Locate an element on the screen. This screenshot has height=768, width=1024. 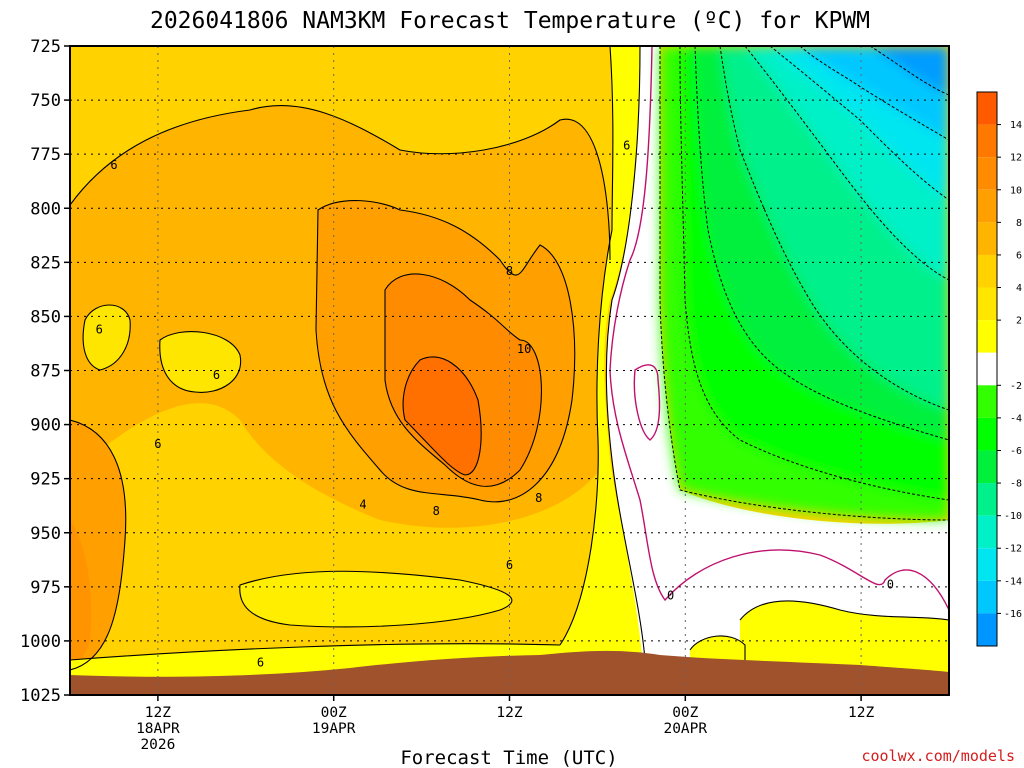
x-tick-label-3-0: 00Z is located at coordinates (685, 713).